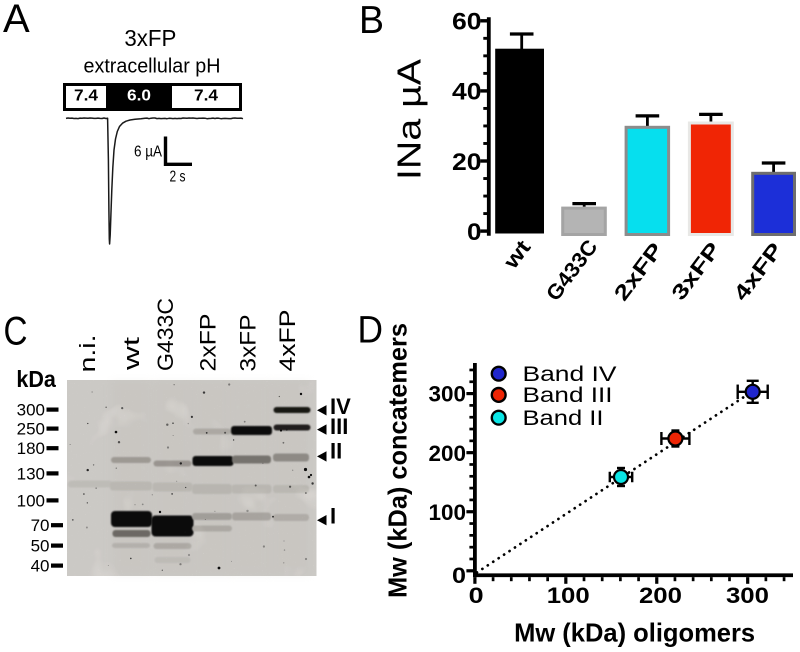 The width and height of the screenshot is (800, 652). Describe the element at coordinates (165, 334) in the screenshot. I see `svg-text: G433C` at that location.